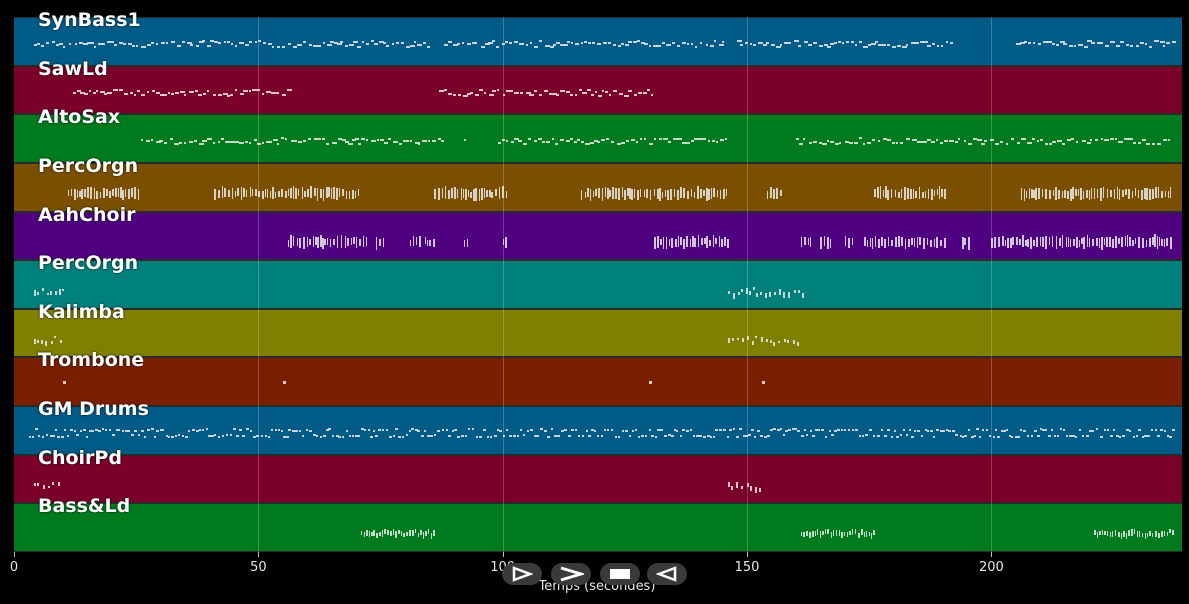 This screenshot has height=604, width=1189. Describe the element at coordinates (598, 523) in the screenshot. I see `track-lane: Bass&Ld` at that location.